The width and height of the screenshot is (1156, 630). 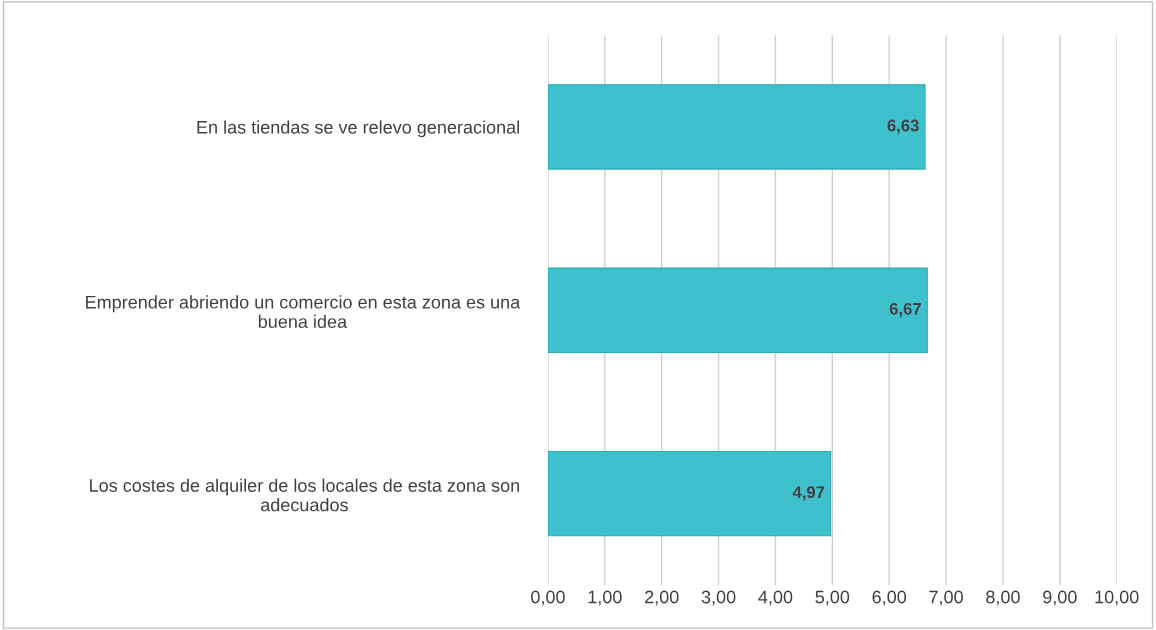 What do you see at coordinates (832, 598) in the screenshot?
I see `x-tick-label: 5,00` at bounding box center [832, 598].